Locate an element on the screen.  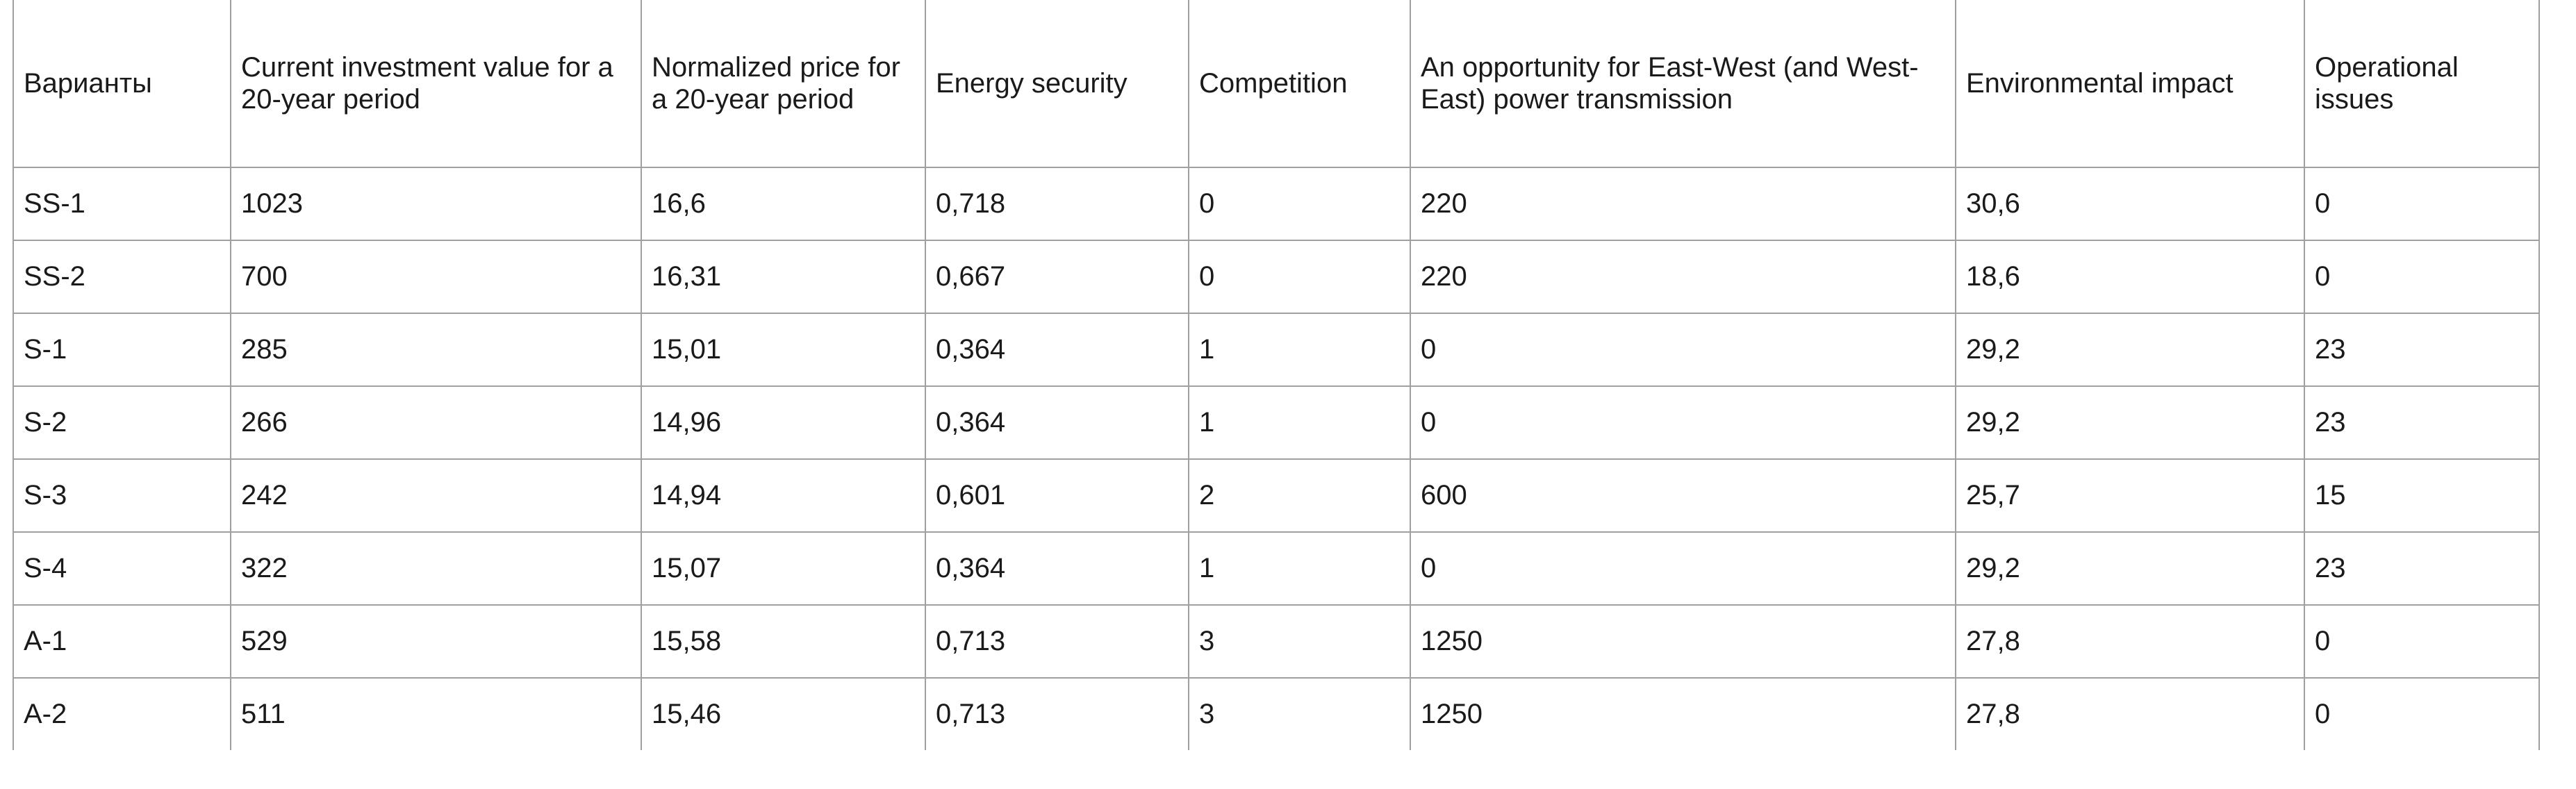
grid-cell: 511 is located at coordinates (436, 713).